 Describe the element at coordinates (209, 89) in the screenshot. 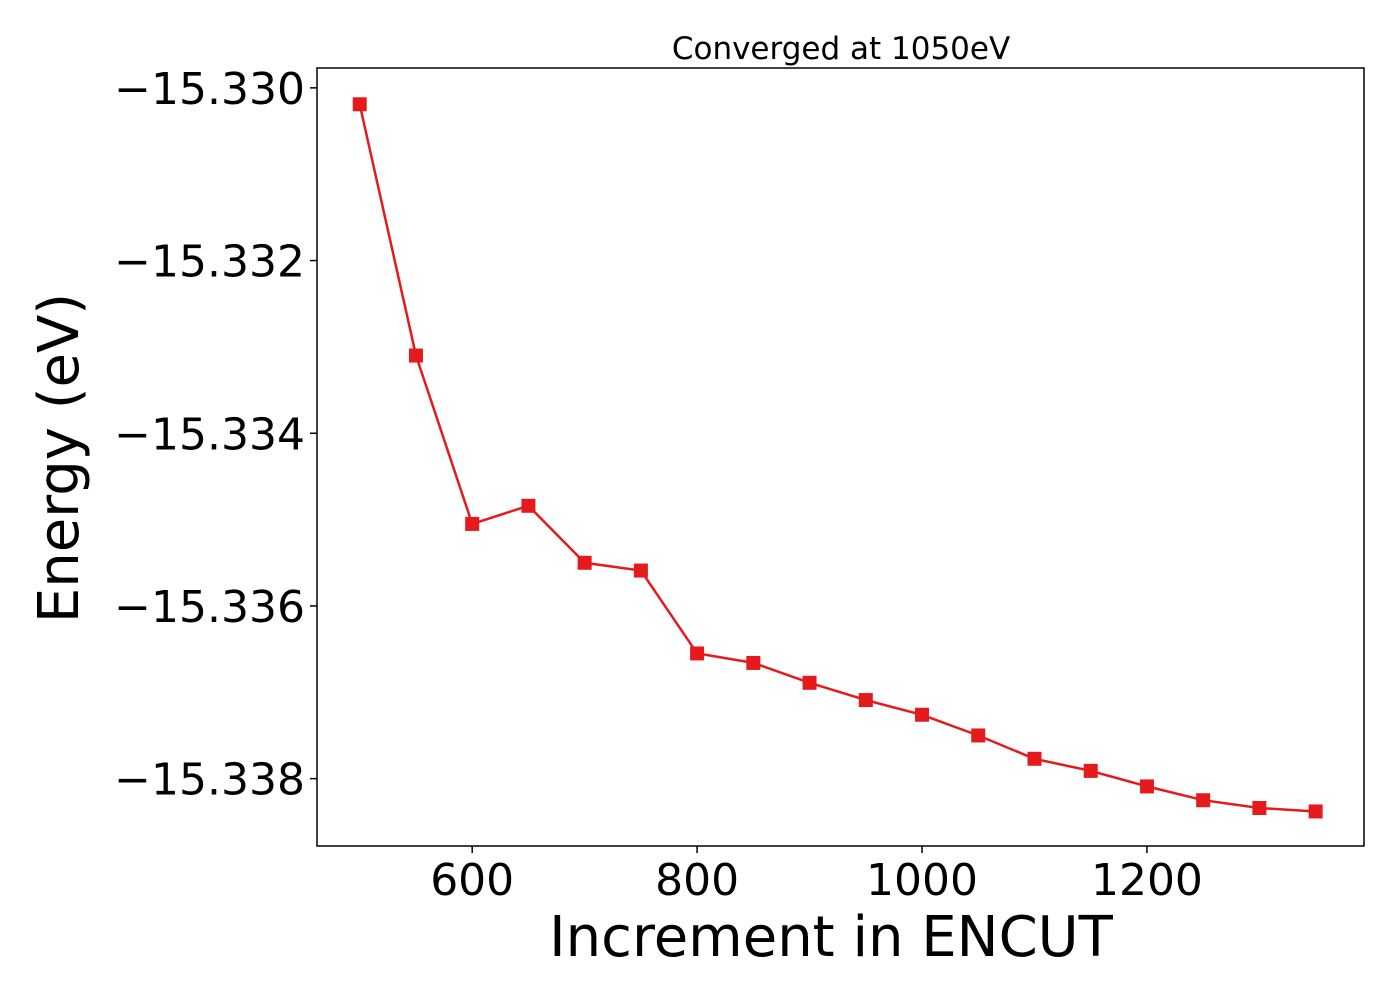

I see `y-tick-label: −15.330` at that location.